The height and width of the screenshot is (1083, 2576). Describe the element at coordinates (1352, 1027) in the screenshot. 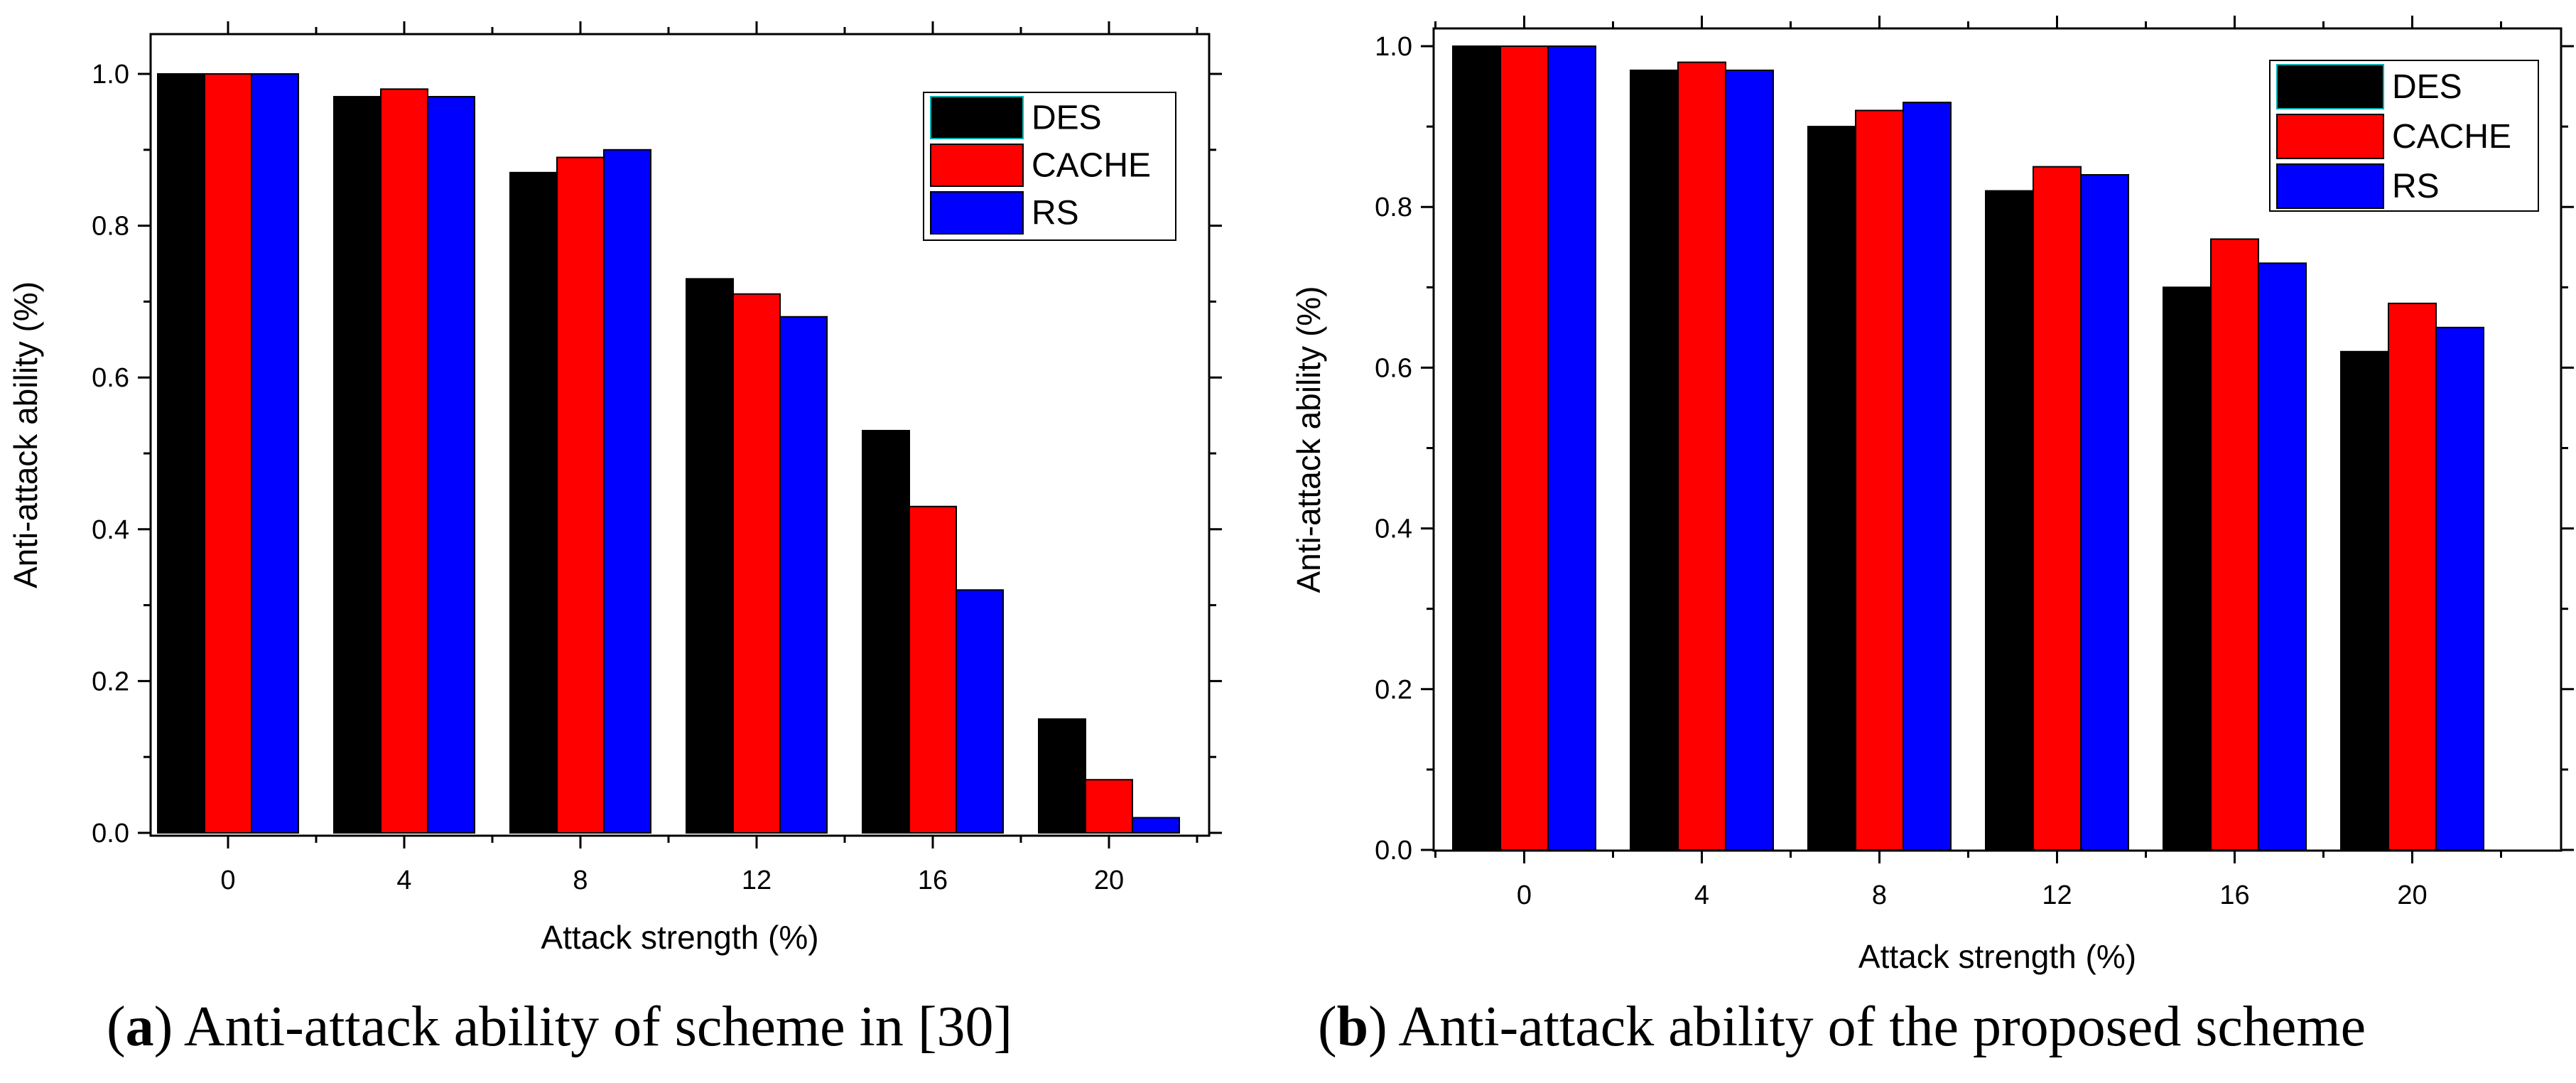

I see `caption-b-letter: b` at that location.